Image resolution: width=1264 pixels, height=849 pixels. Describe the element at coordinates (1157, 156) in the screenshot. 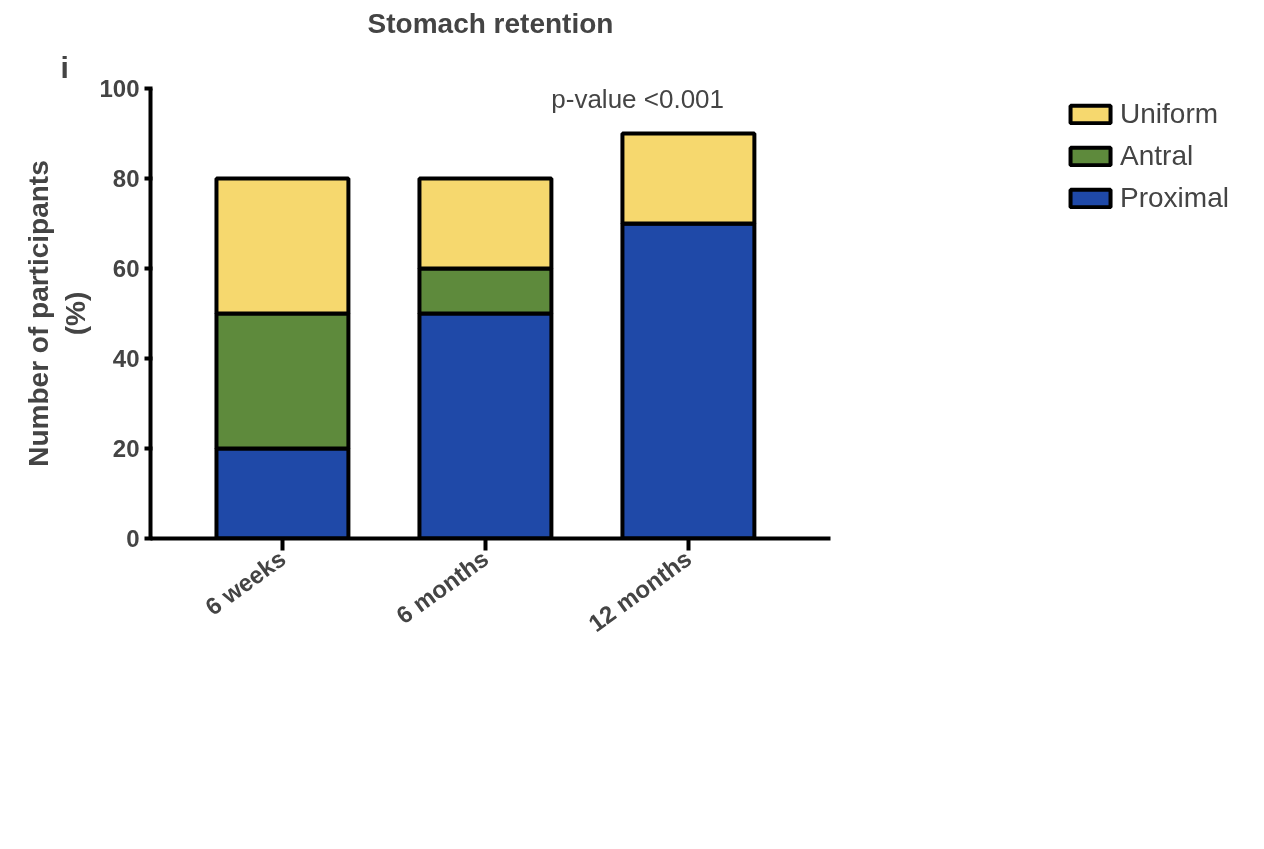

I see `legend-label: Antral` at that location.